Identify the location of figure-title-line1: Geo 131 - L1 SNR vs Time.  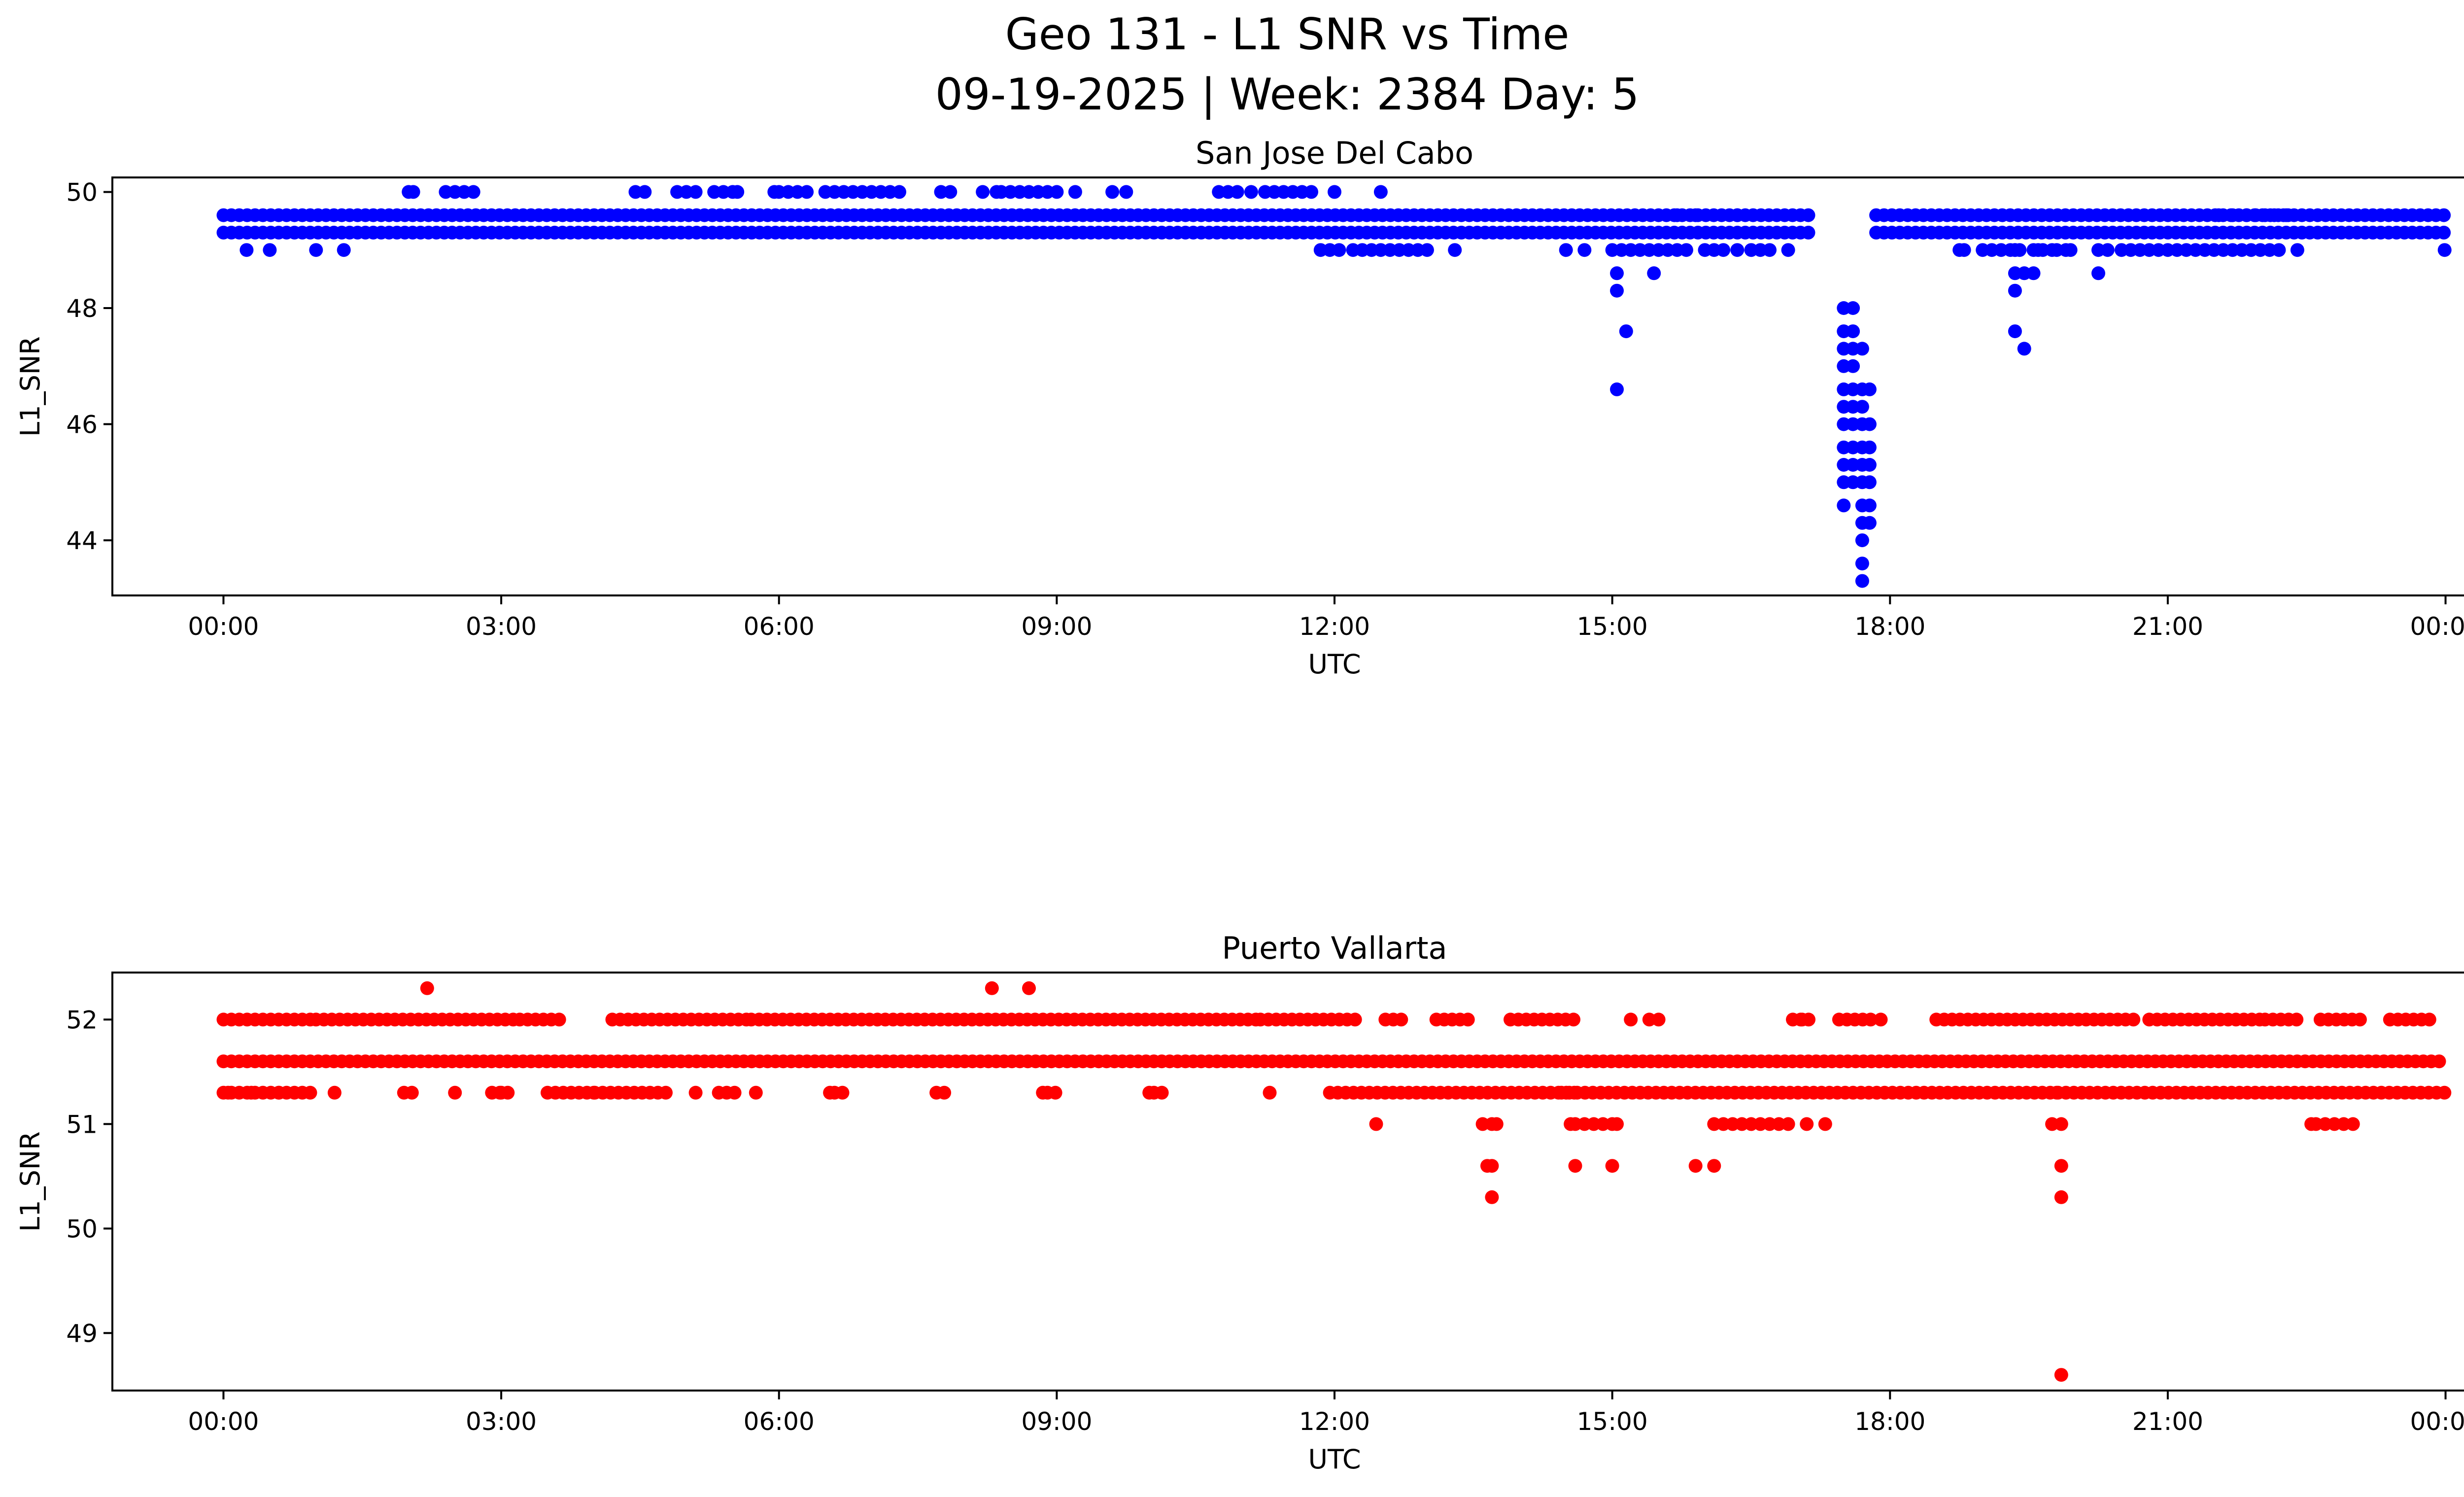
(1287, 34).